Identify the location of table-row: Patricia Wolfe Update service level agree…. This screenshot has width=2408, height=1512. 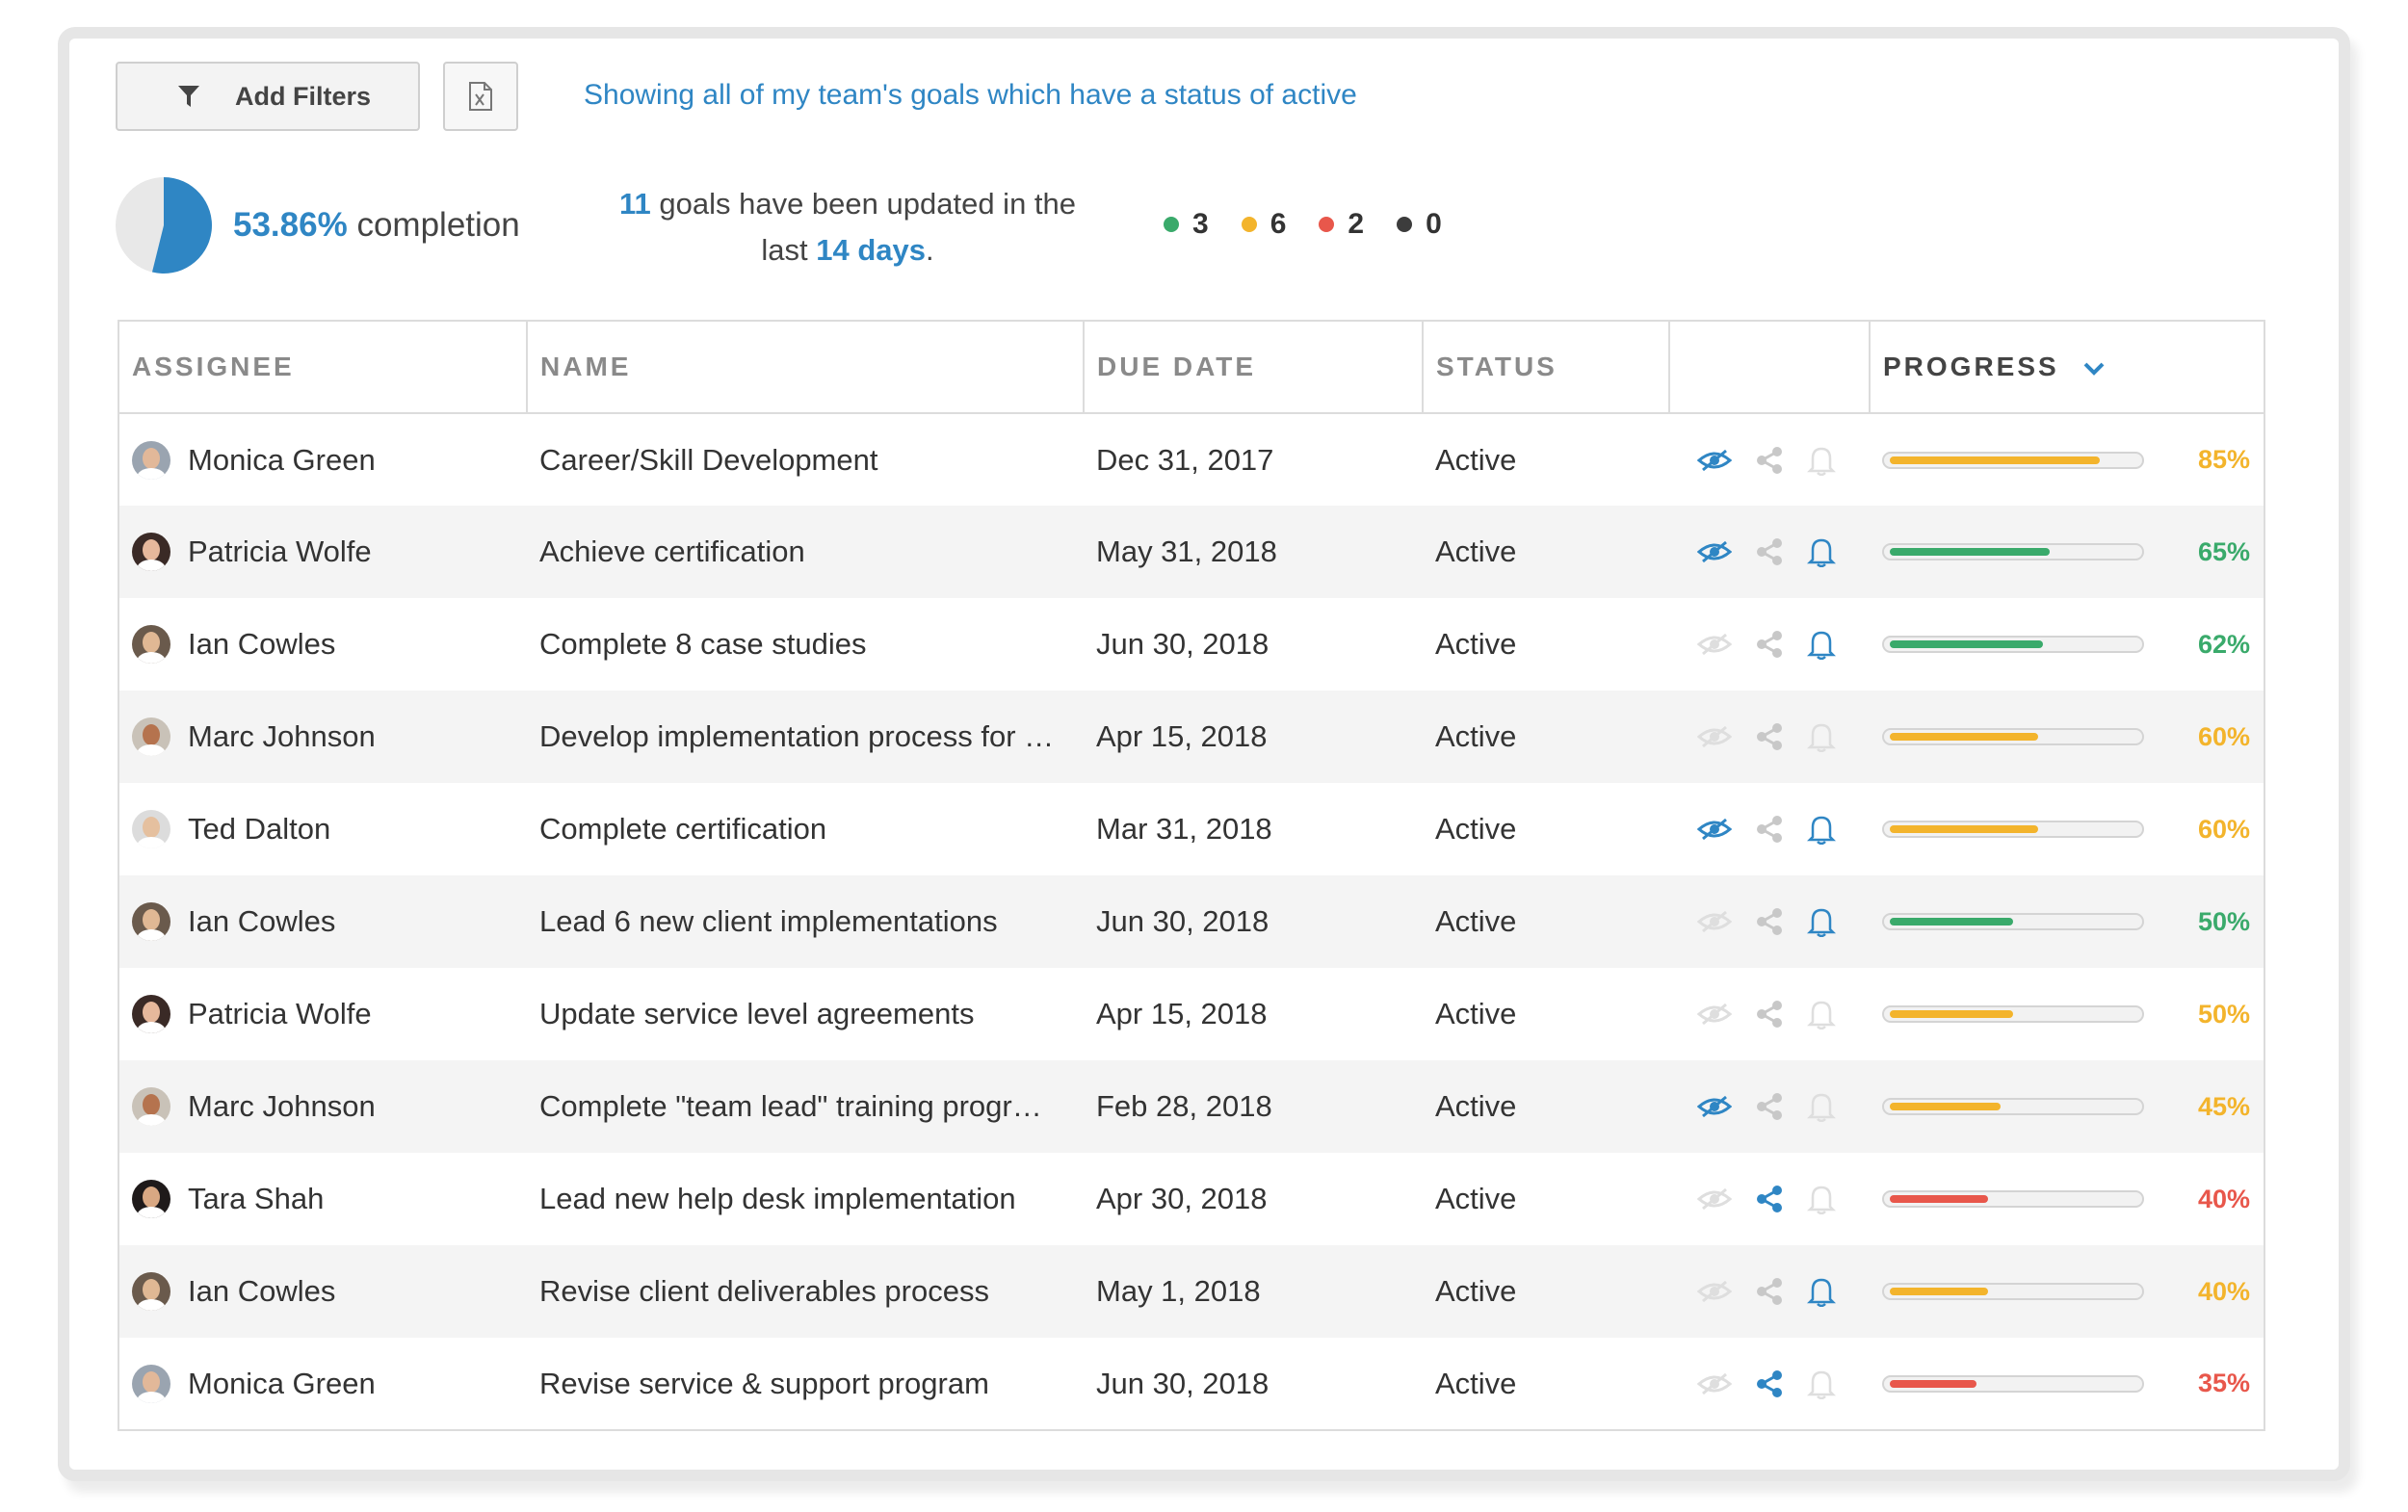
(1191, 1014).